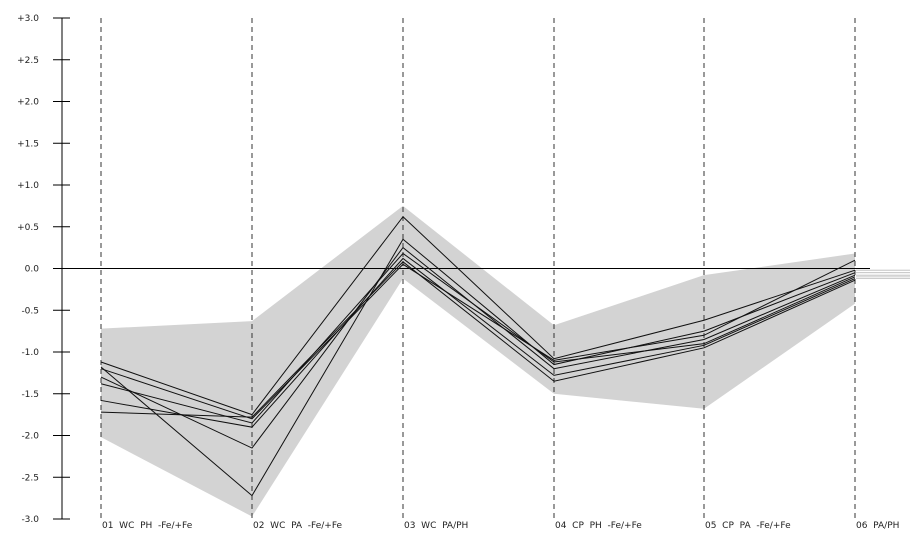  What do you see at coordinates (30, 353) in the screenshot?
I see `y-tick-label: -1.0` at bounding box center [30, 353].